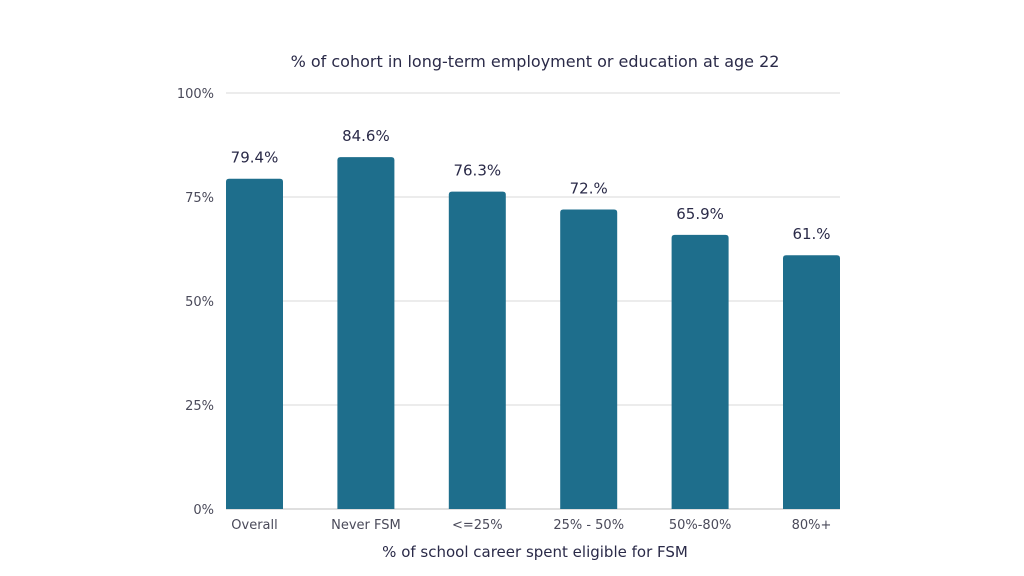 This screenshot has width=1024, height=576. What do you see at coordinates (811, 234) in the screenshot?
I see `data-label: 61.%` at bounding box center [811, 234].